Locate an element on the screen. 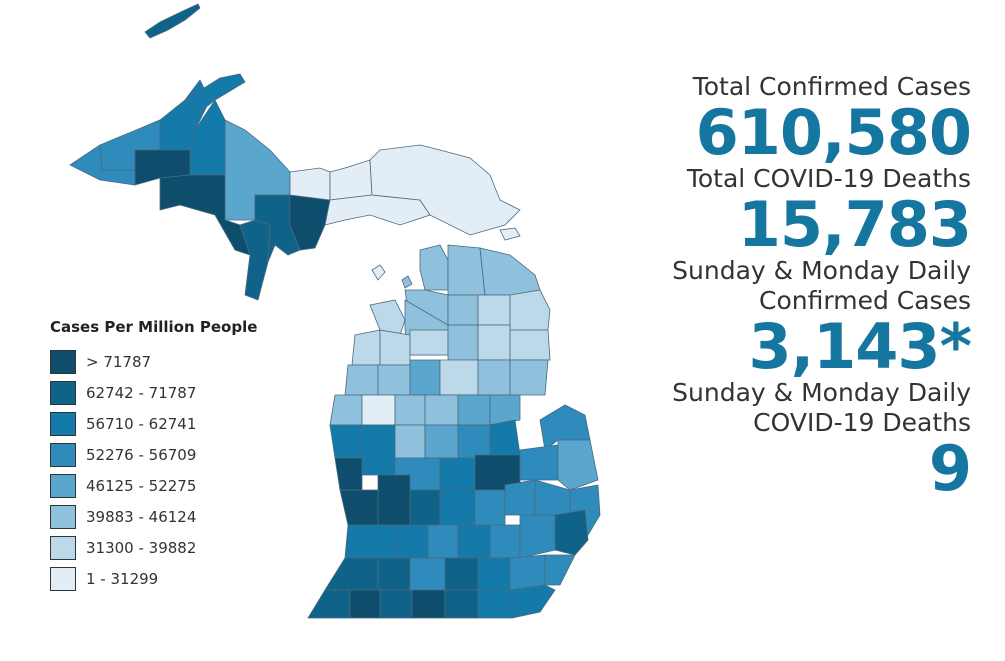 The image size is (1005, 661). county-drummond-island is located at coordinates (510, 234).